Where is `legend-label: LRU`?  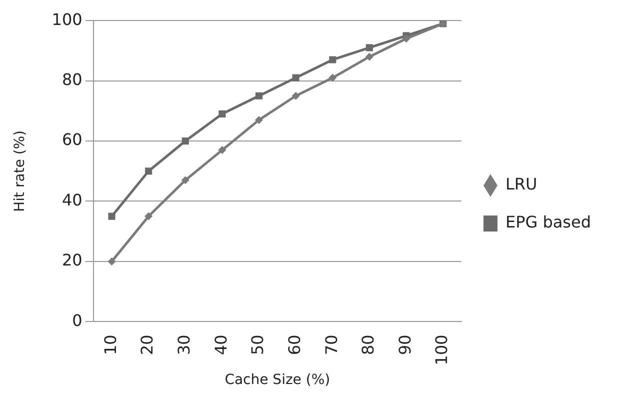 legend-label: LRU is located at coordinates (521, 184).